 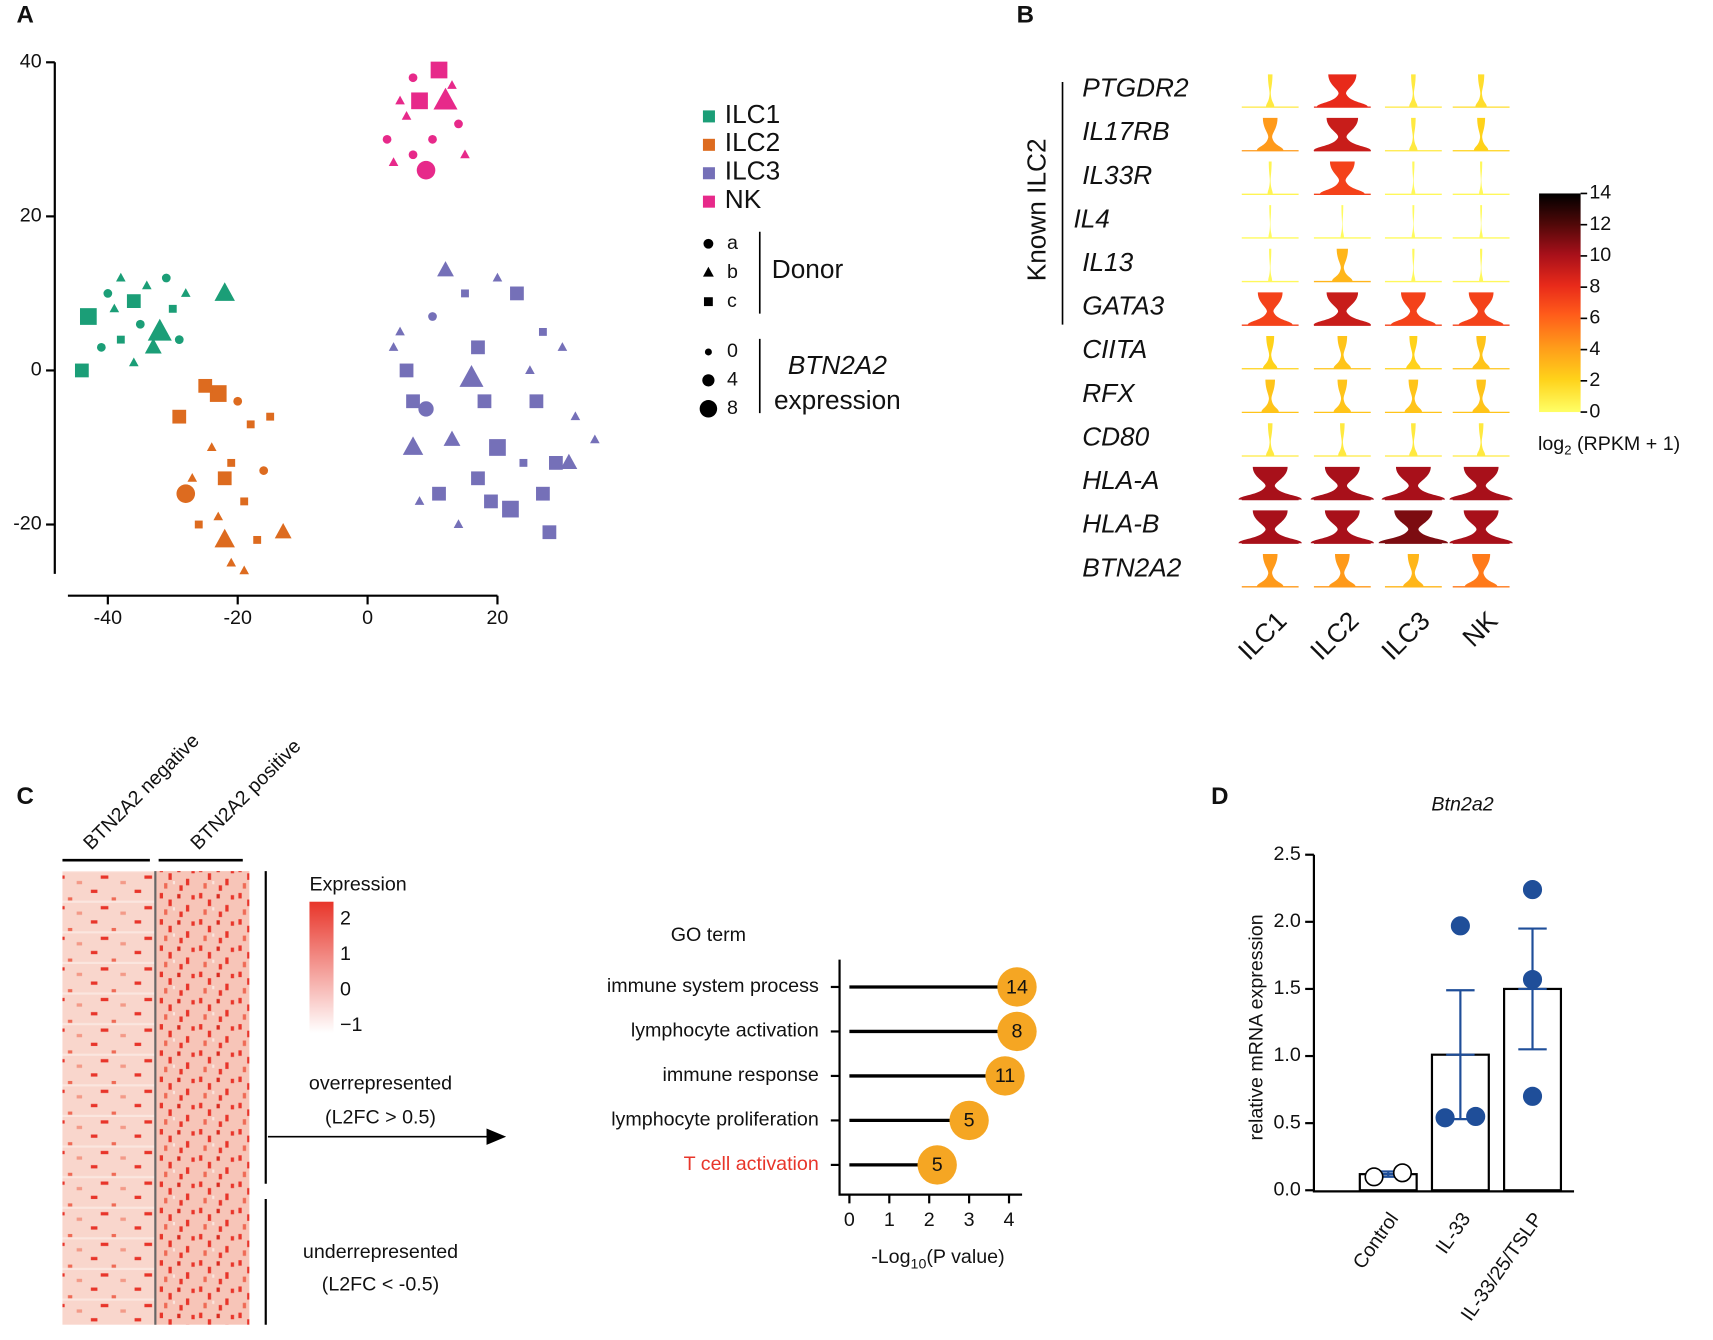 What do you see at coordinates (1286, 1122) in the screenshot?
I see `y-tick-label: 0.5` at bounding box center [1286, 1122].